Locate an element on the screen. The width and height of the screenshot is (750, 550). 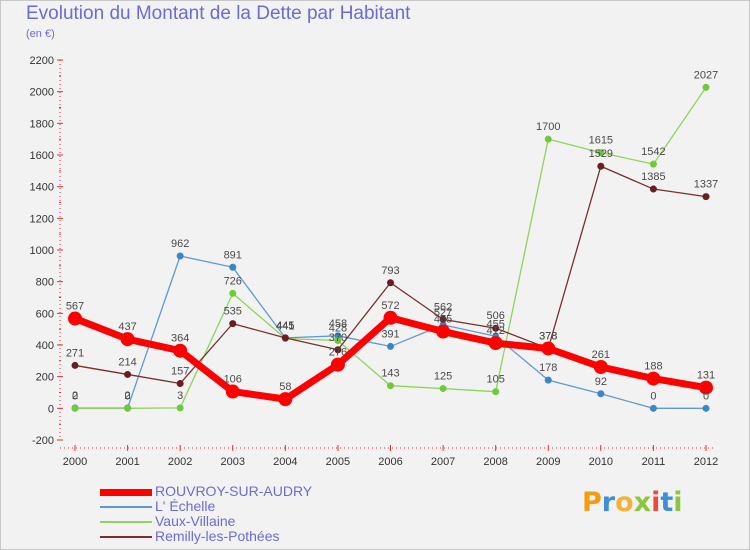
data-label: 793 is located at coordinates (390, 271).